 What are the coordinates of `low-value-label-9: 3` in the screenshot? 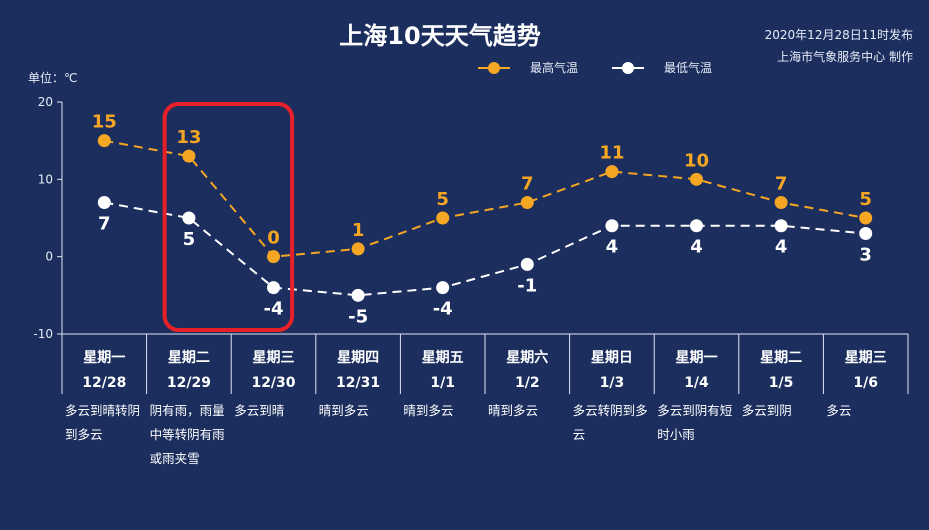 It's located at (865, 254).